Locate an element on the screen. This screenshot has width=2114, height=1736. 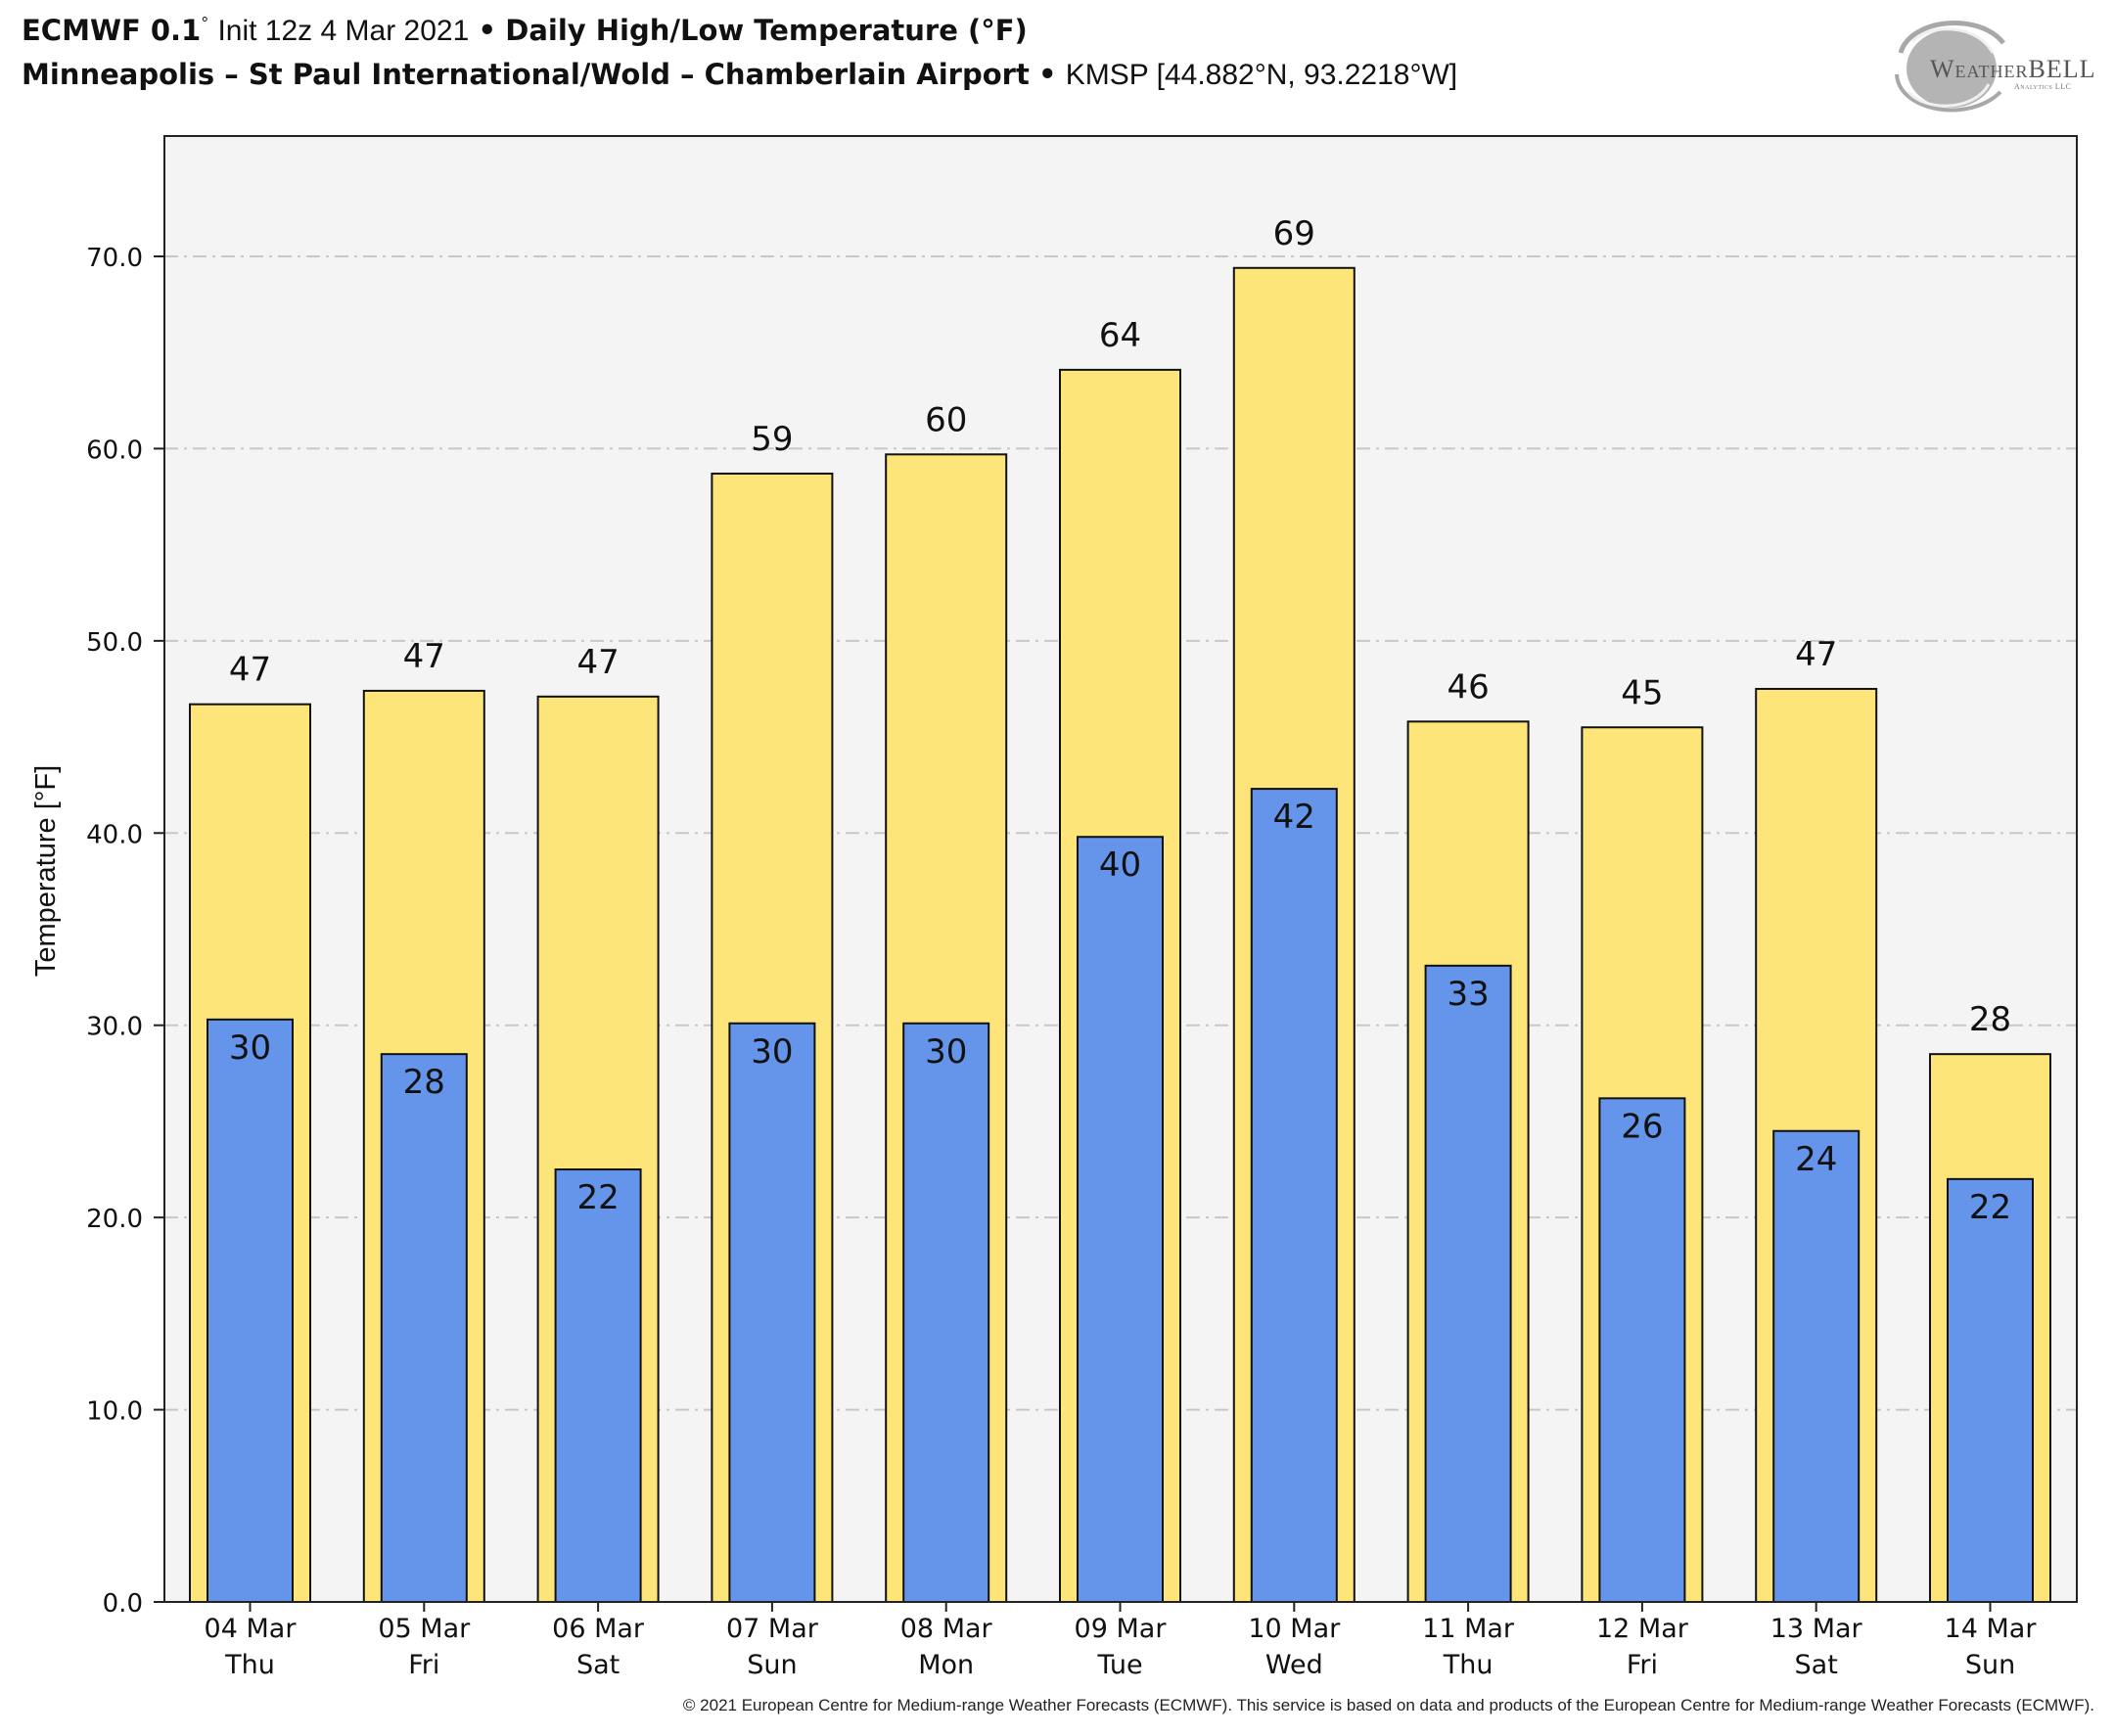
x-tick-label-date: 08 Mar is located at coordinates (947, 1629).